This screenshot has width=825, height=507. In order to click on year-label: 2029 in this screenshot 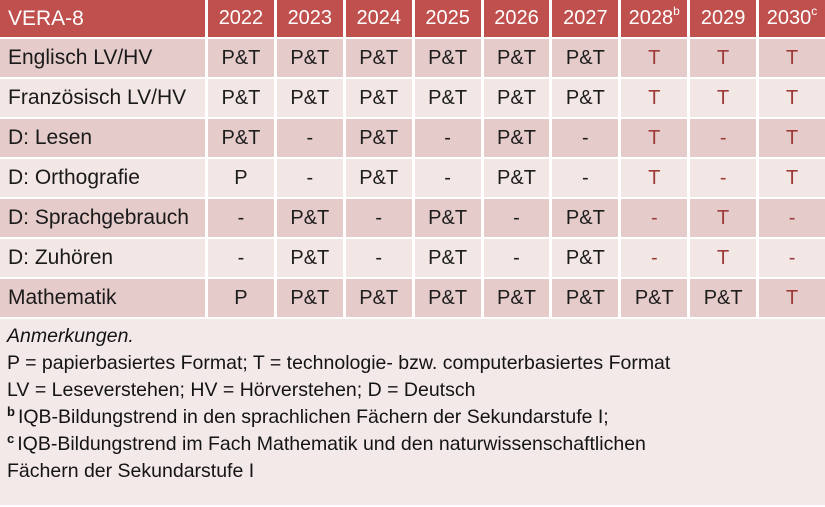, I will do `click(723, 18)`.